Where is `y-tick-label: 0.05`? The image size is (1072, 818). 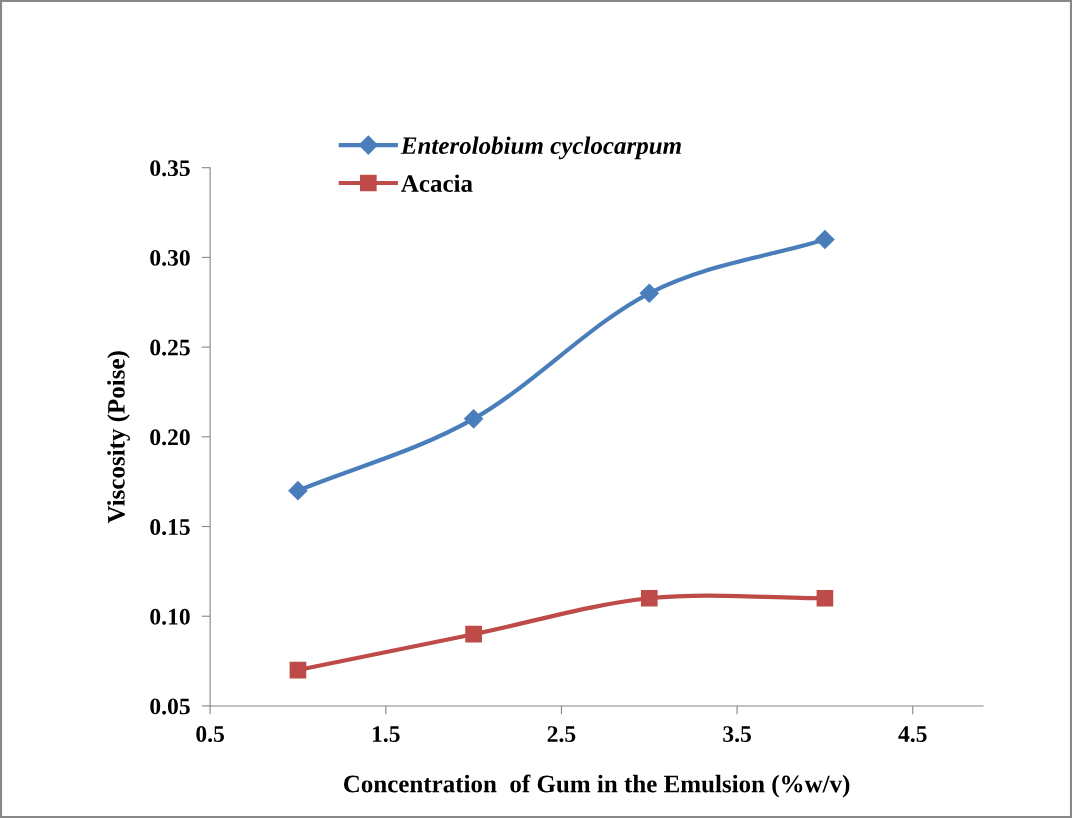
y-tick-label: 0.05 is located at coordinates (170, 706).